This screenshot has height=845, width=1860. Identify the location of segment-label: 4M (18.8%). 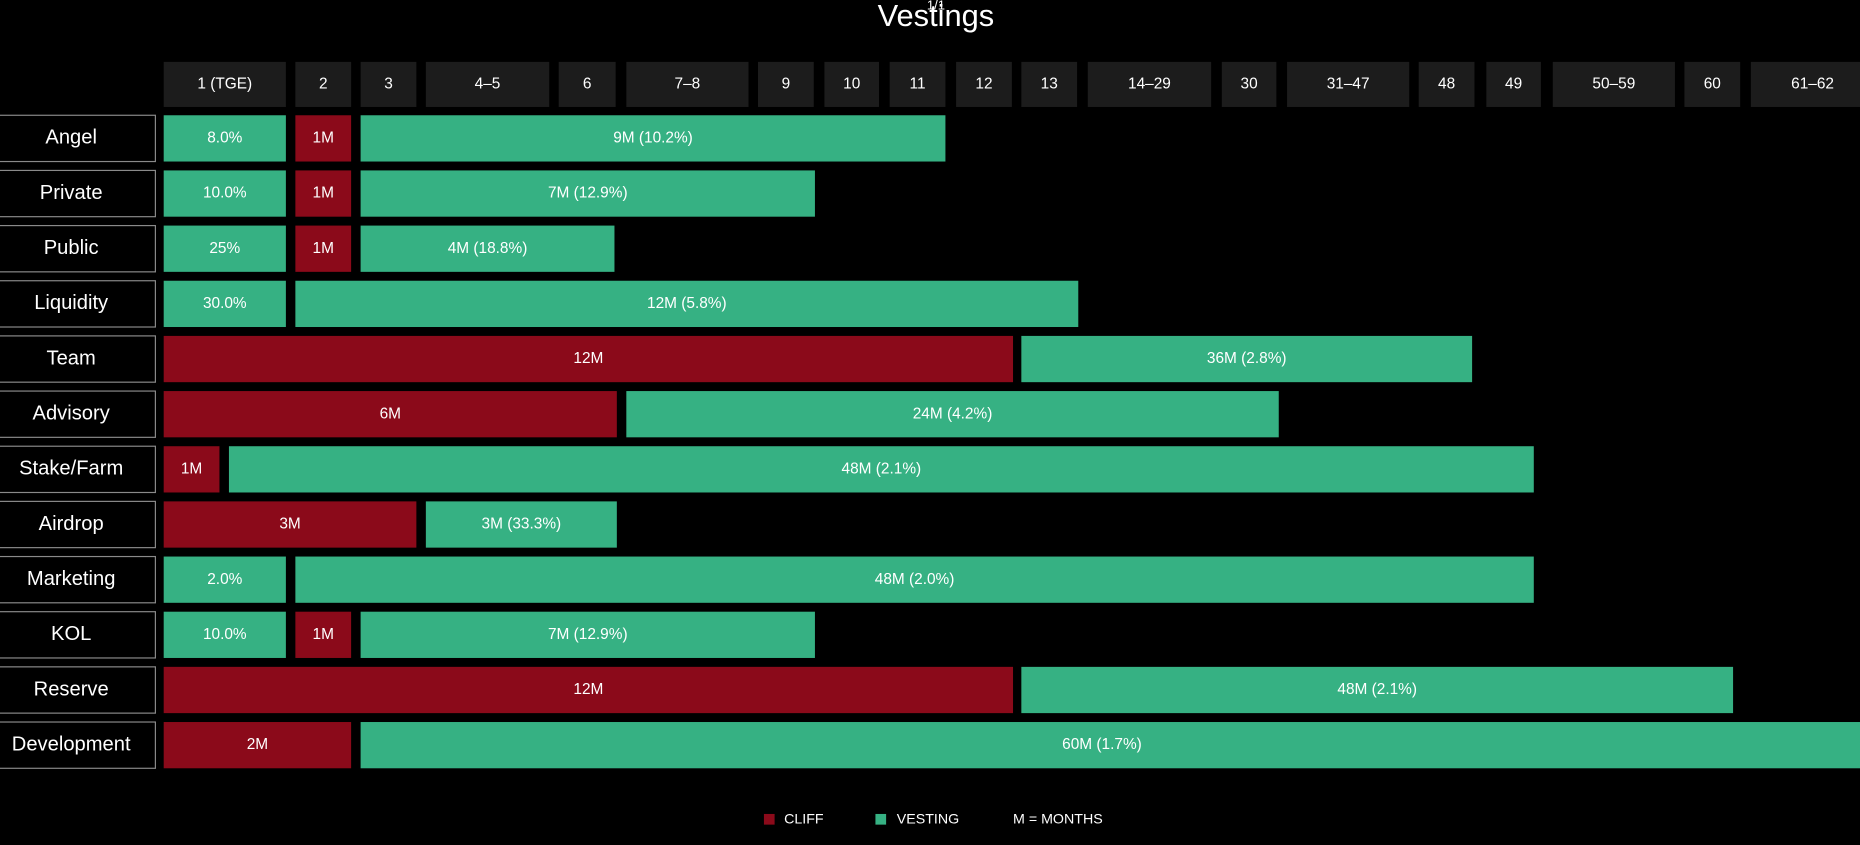
(488, 248).